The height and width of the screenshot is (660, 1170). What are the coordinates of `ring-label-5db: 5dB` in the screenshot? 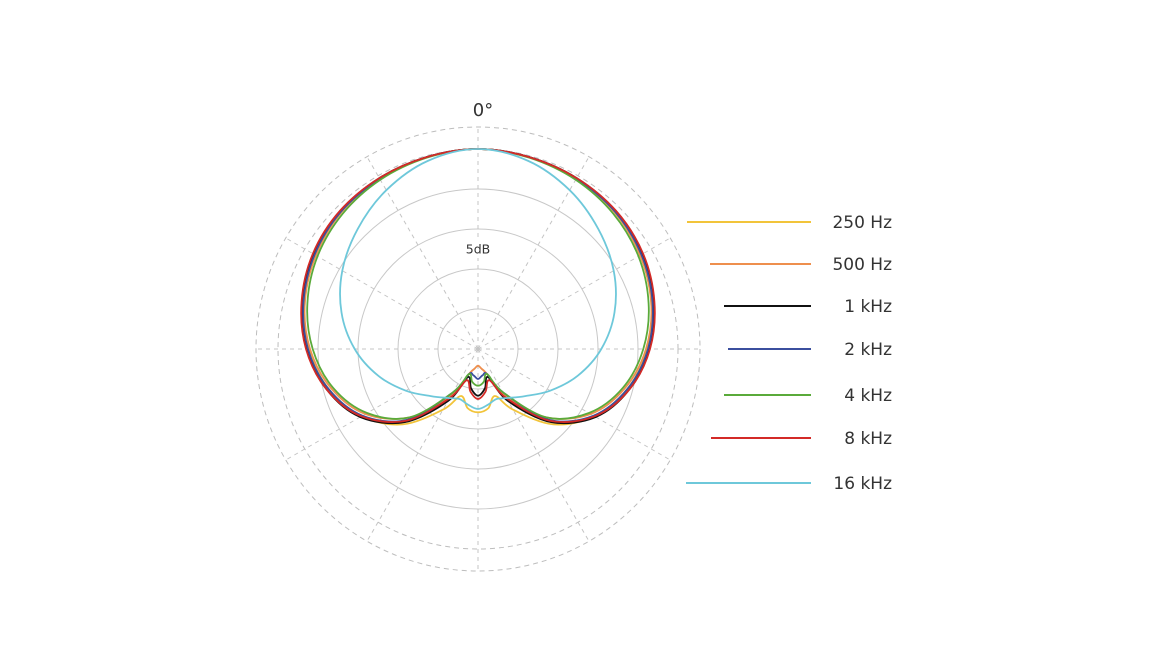 It's located at (478, 249).